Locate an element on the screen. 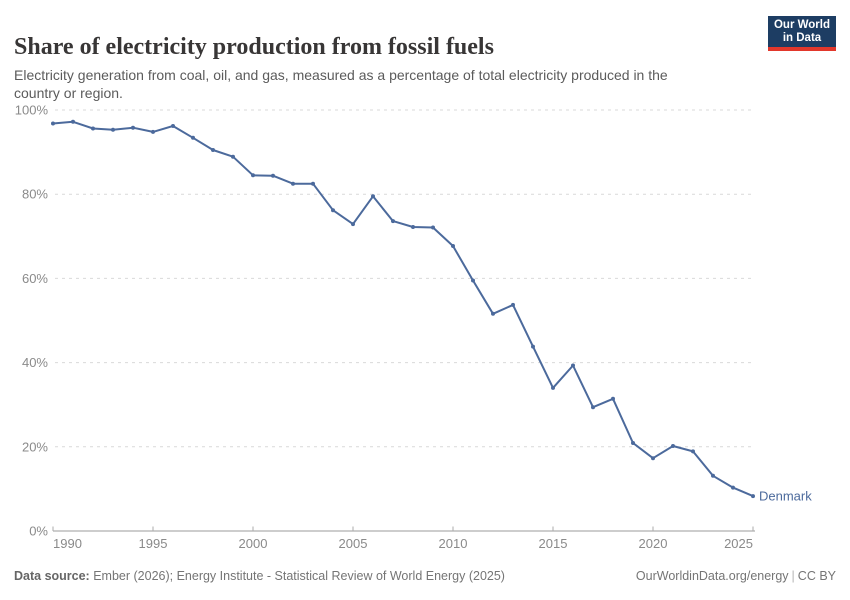 The image size is (850, 600). data-point-1991 is located at coordinates (73, 121).